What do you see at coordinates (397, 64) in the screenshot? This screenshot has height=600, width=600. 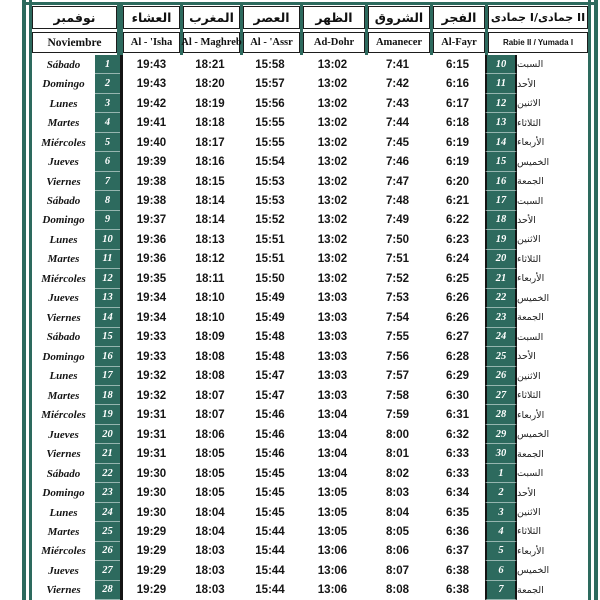 I see `time-amanecer: 7:41` at bounding box center [397, 64].